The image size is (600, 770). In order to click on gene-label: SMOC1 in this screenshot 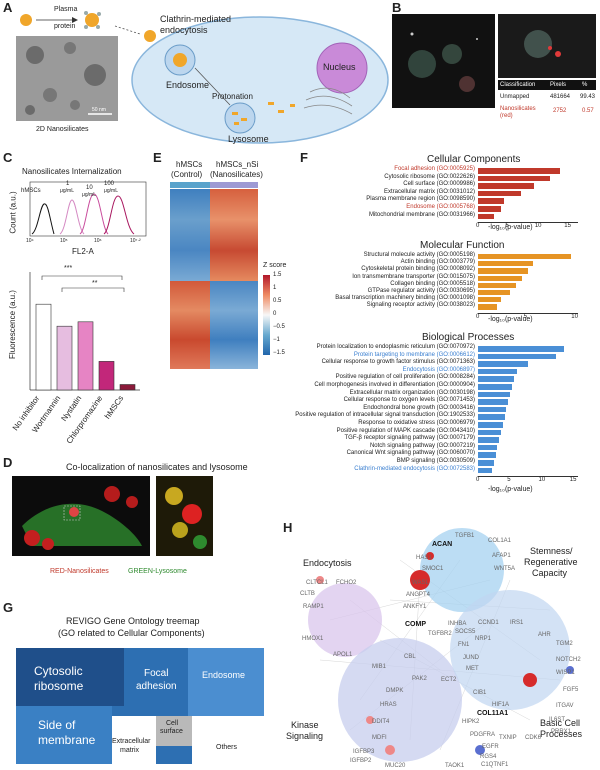, I will do `click(433, 569)`.